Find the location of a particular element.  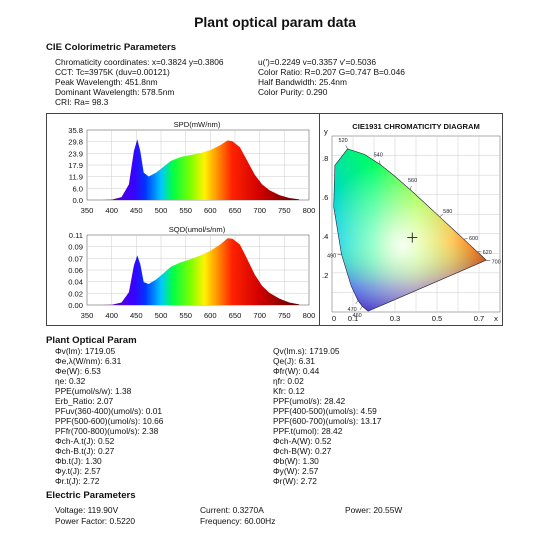

spd-xtick: 750 is located at coordinates (284, 210).